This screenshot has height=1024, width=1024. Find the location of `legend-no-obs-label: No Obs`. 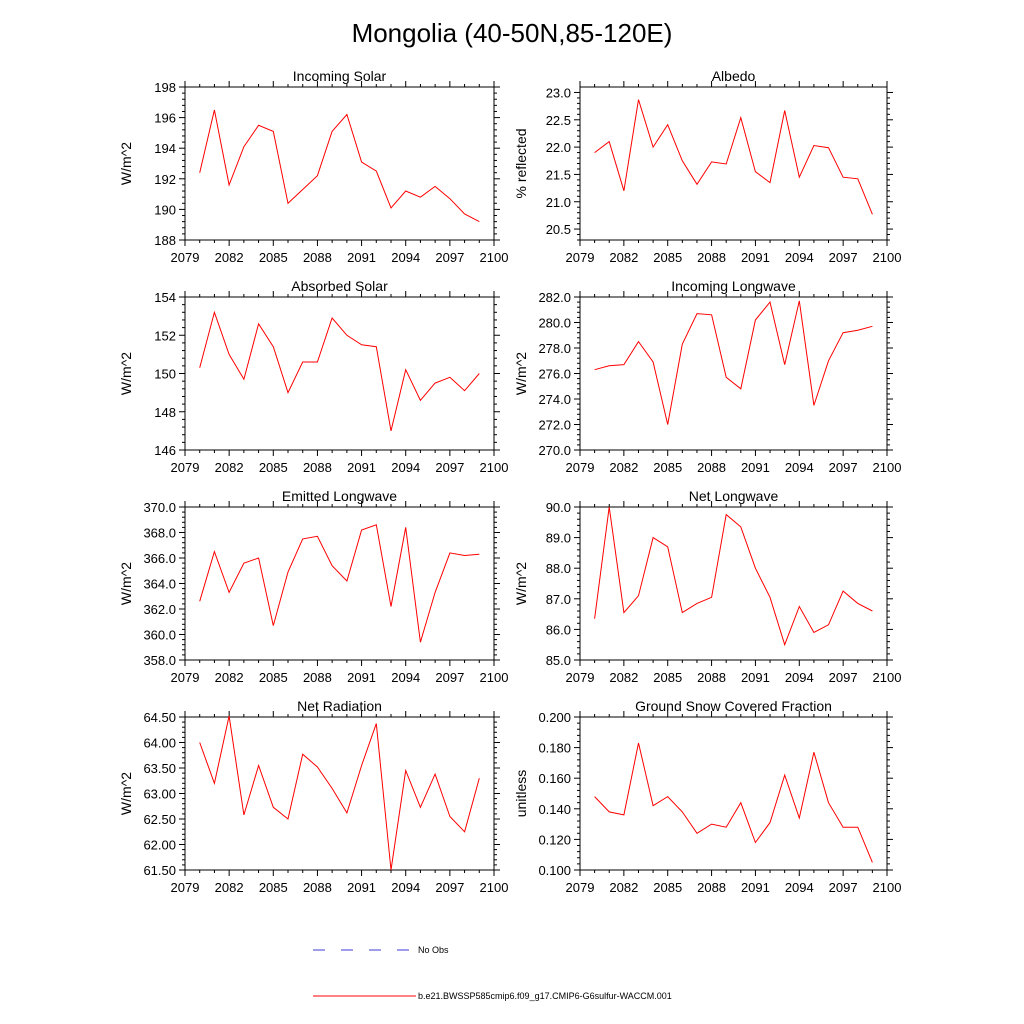

legend-no-obs-label: No Obs is located at coordinates (433, 950).